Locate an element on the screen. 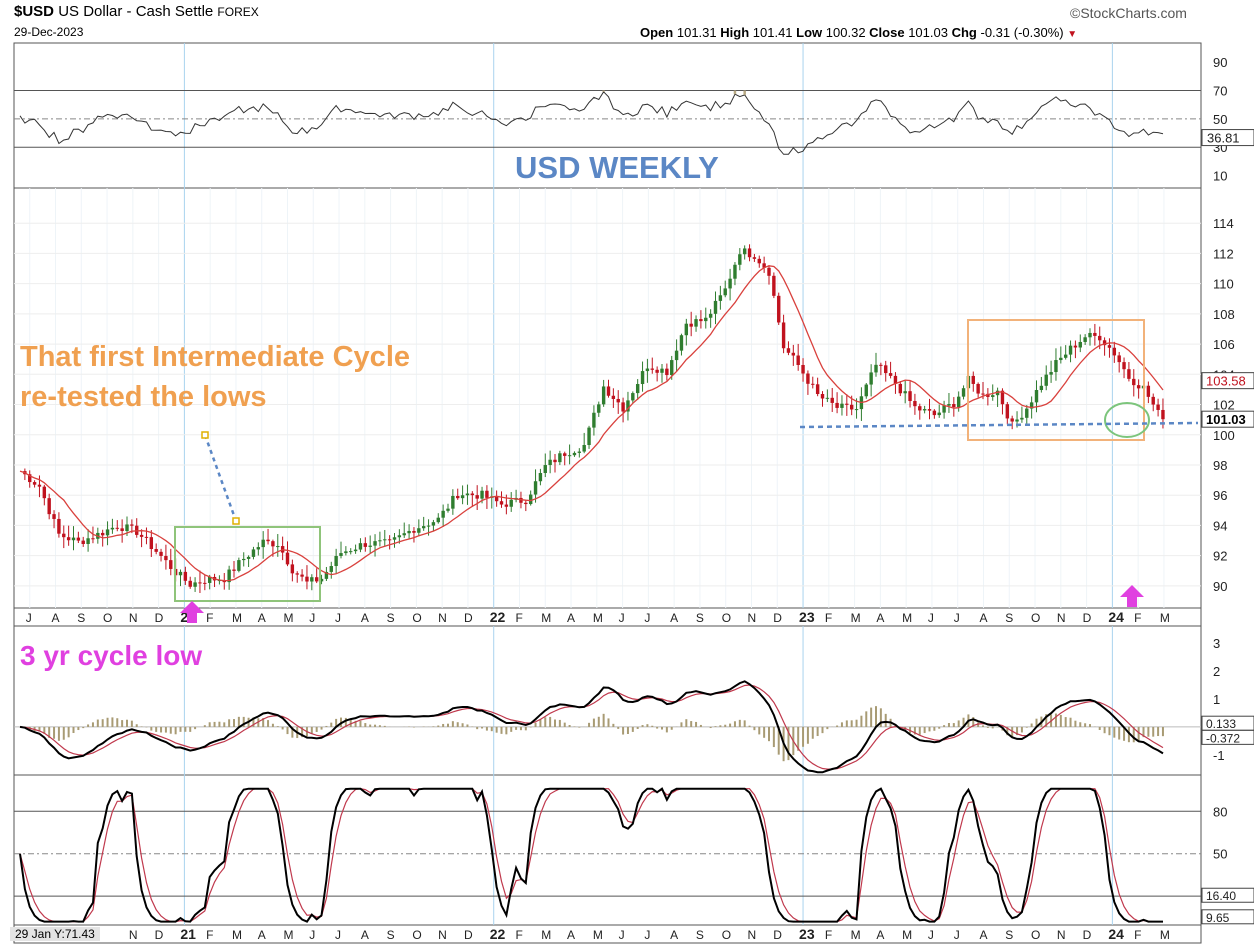  rsi-tick-label: 70 is located at coordinates (1220, 91).